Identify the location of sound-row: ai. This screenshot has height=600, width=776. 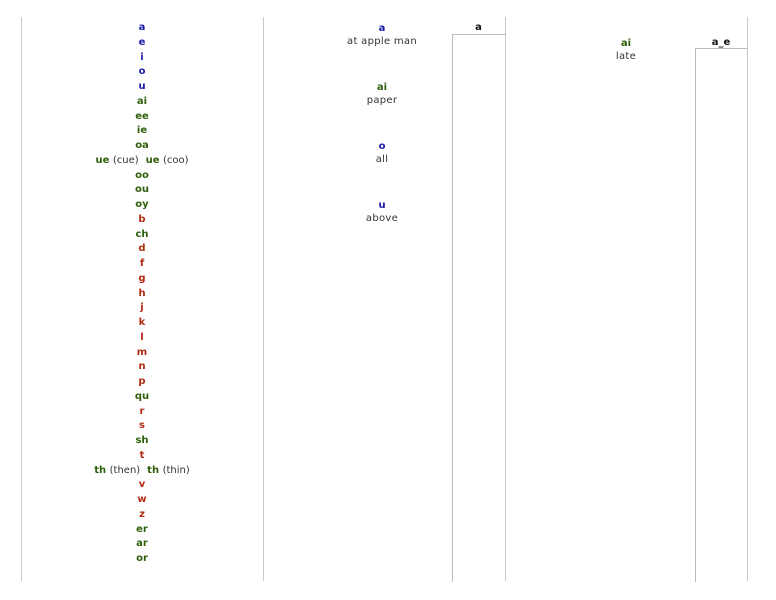
(142, 102).